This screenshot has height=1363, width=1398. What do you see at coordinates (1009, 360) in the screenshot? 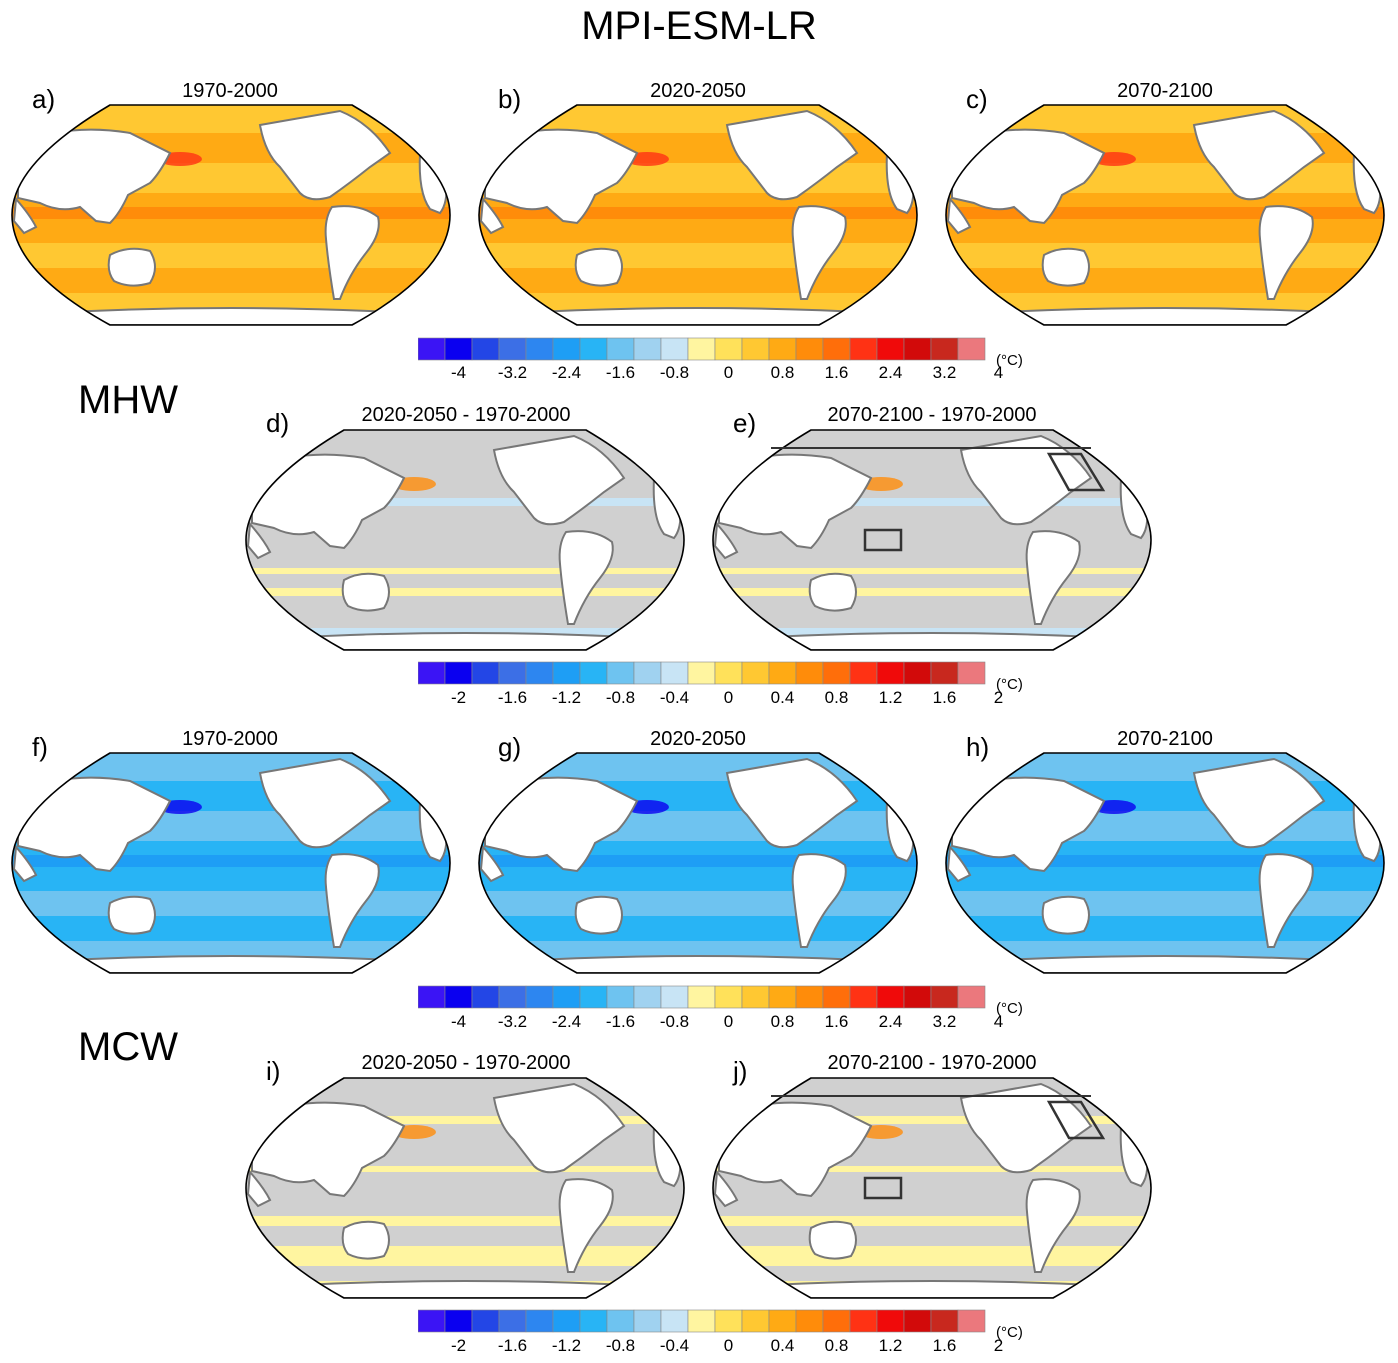
I see `colorbar-1-unit: (°C)` at bounding box center [1009, 360].